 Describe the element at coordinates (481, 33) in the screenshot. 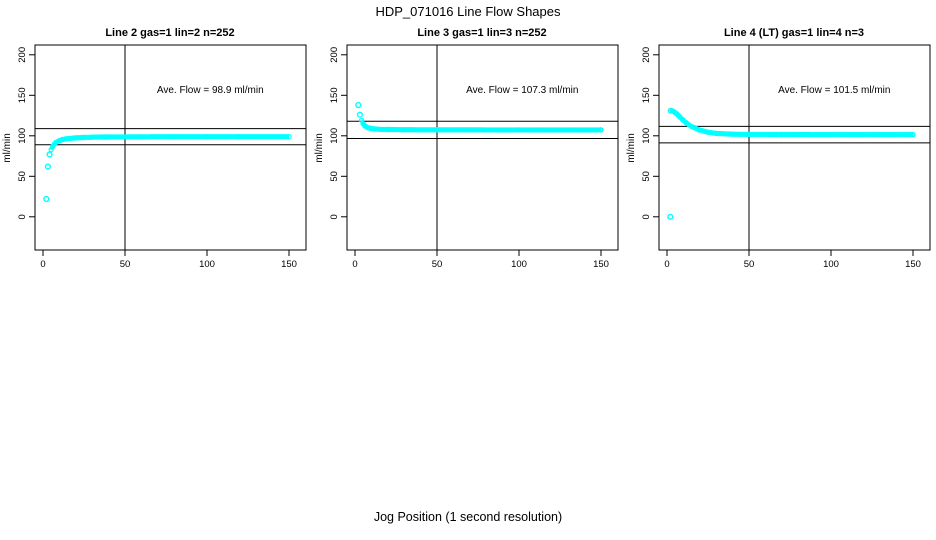

I see `panel-title: Line 3 gas=1 lin=3 n=252` at that location.